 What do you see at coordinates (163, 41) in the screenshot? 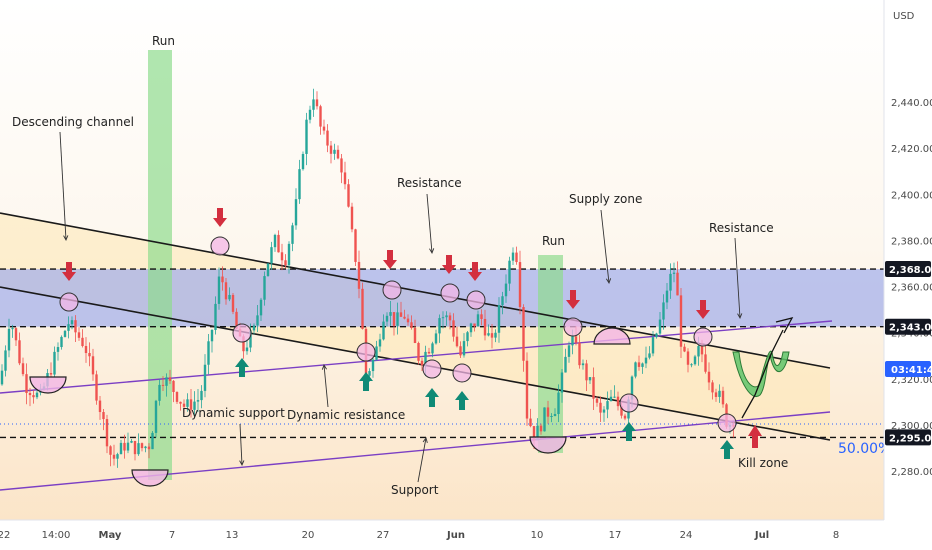
I see `label-run-1: Run` at bounding box center [163, 41].